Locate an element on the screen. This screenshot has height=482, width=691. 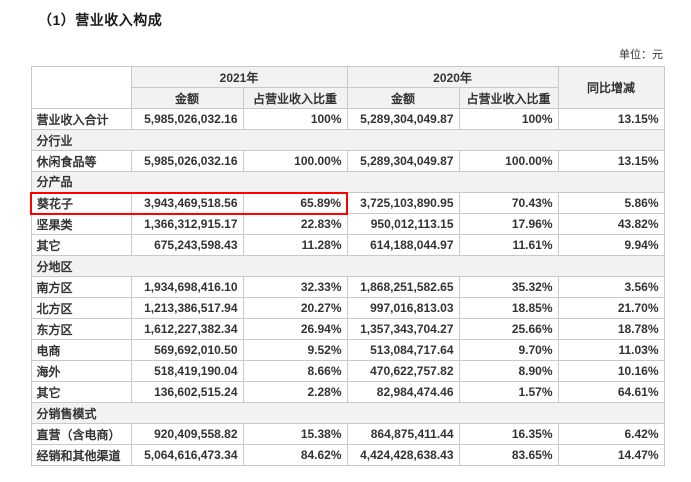
amount-2020-cell: 3,725,103,890.95 is located at coordinates (403, 203).